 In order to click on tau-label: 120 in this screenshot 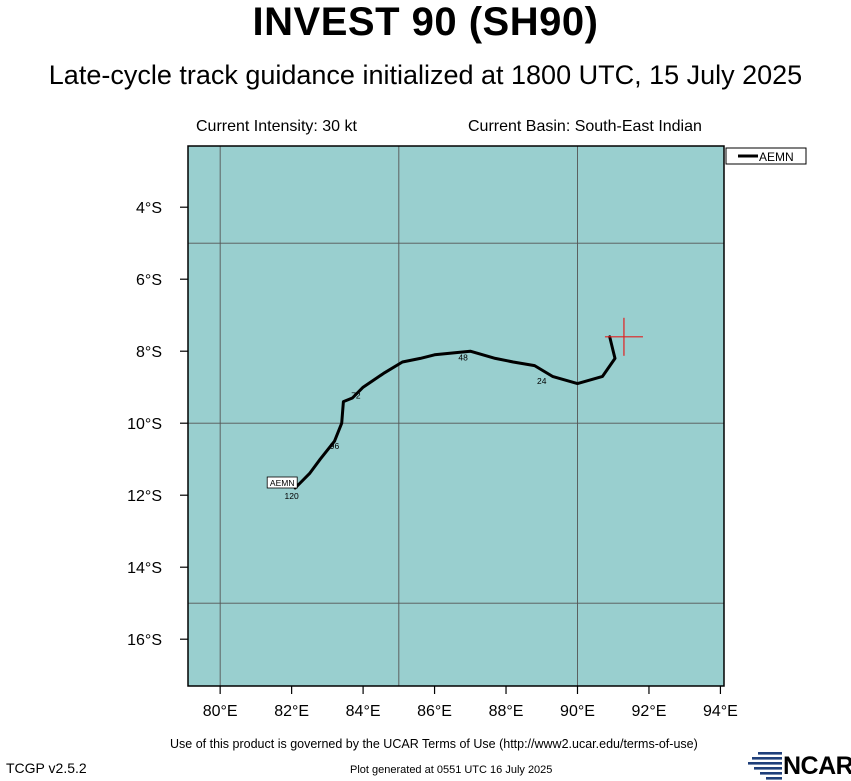, I will do `click(292, 496)`.